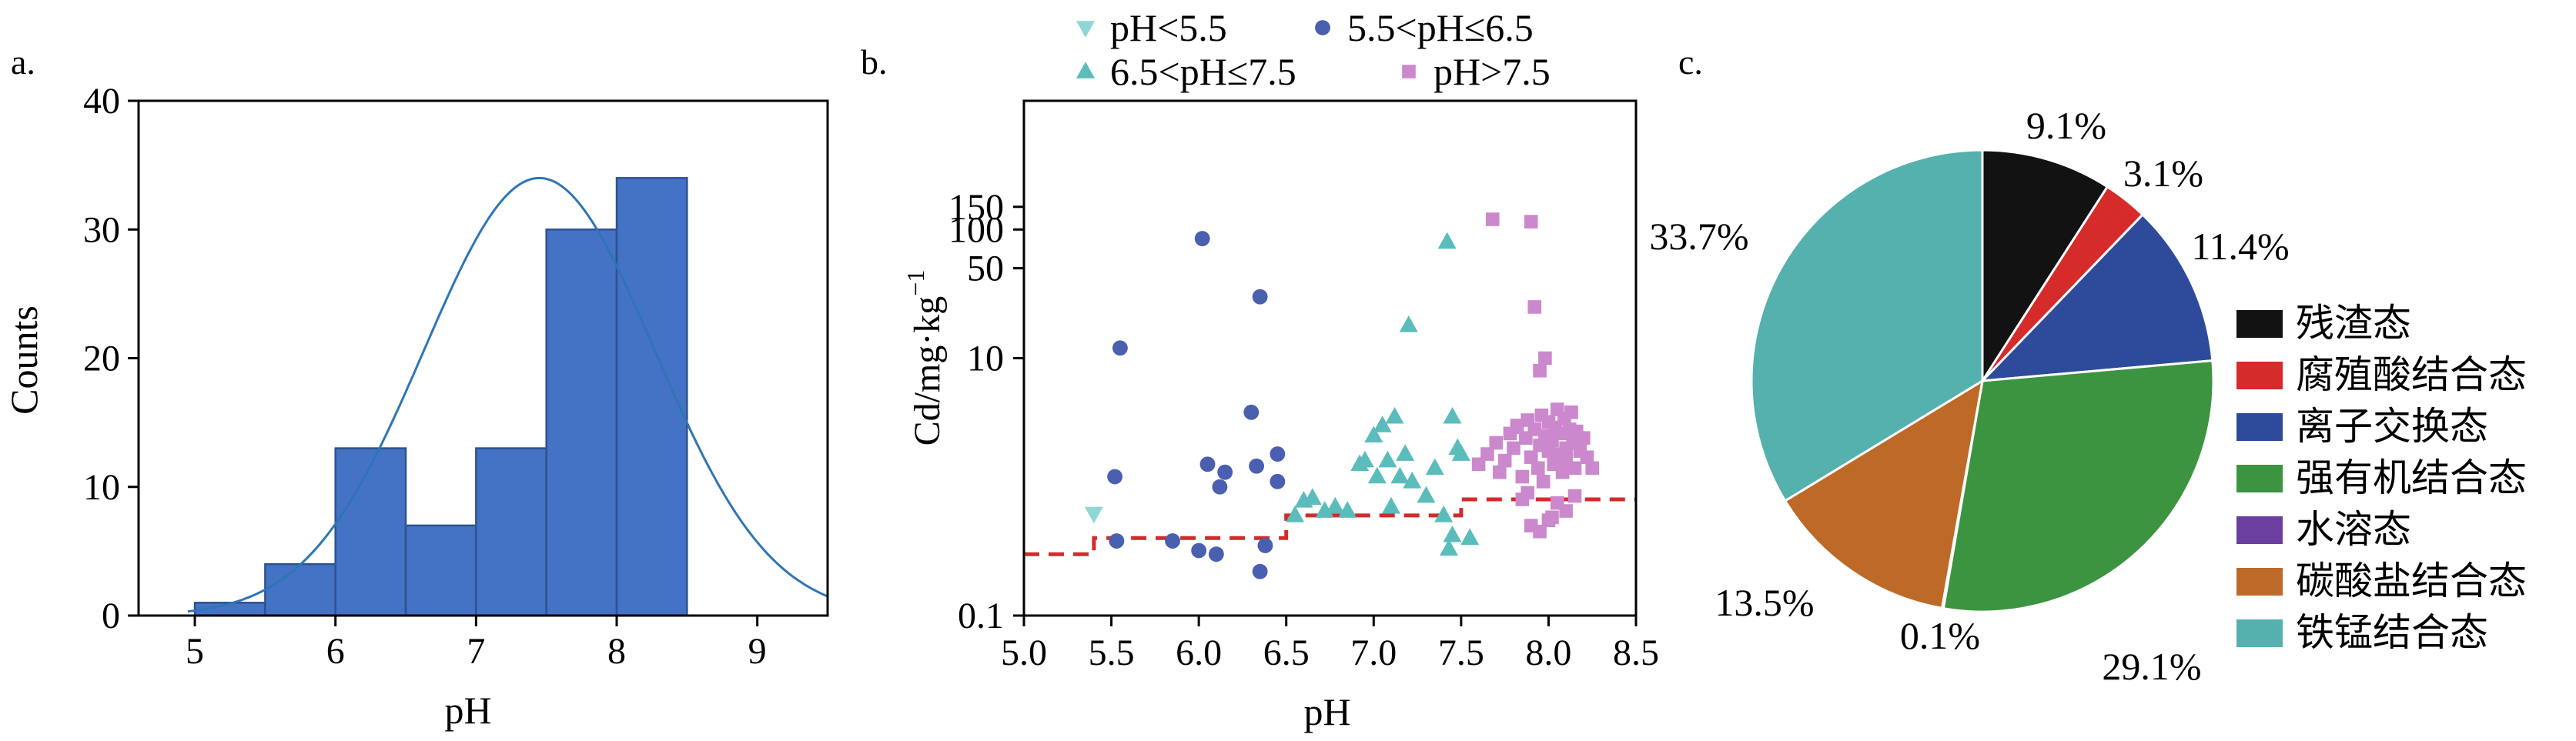 Image resolution: width=2576 pixels, height=741 pixels. What do you see at coordinates (981, 616) in the screenshot?
I see `y-tick-label: 0.1` at bounding box center [981, 616].